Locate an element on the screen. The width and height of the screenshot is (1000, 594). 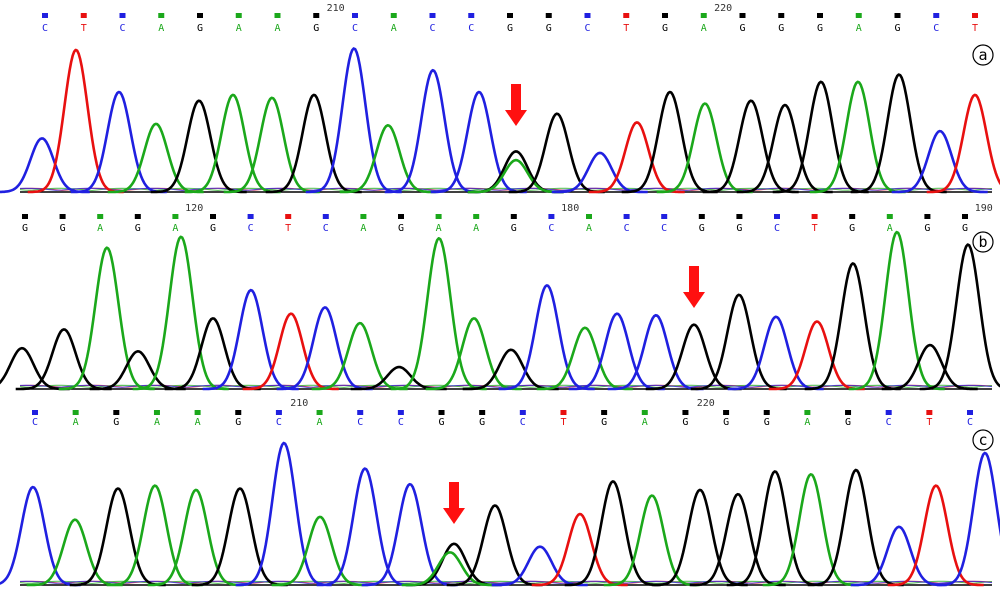
trace-peak-T is located at coordinates (636, 157).